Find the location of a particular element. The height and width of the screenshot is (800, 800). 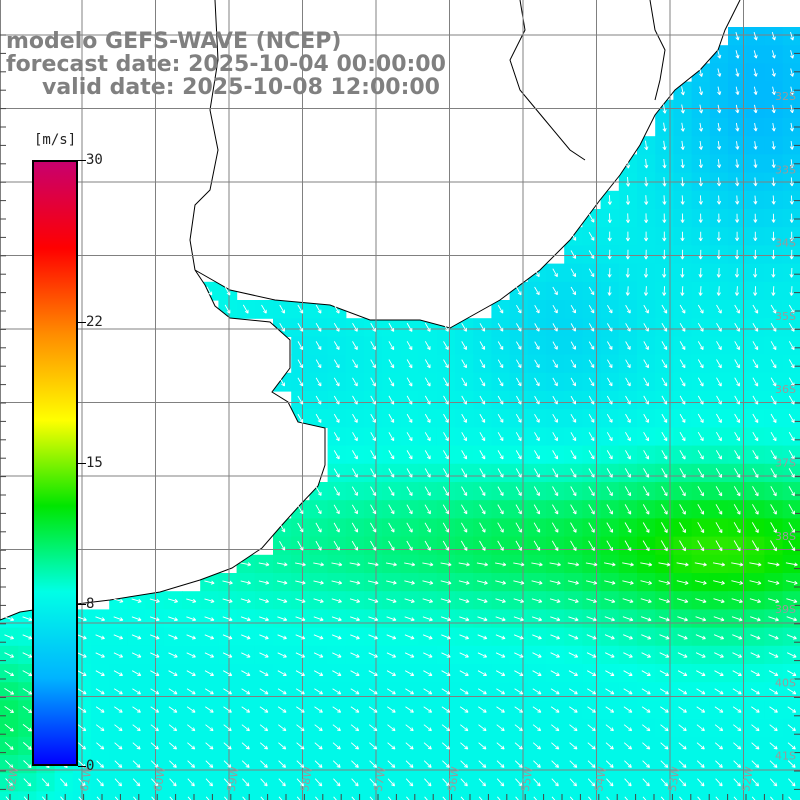

lon-label: 61W is located at coordinates (86, 779).